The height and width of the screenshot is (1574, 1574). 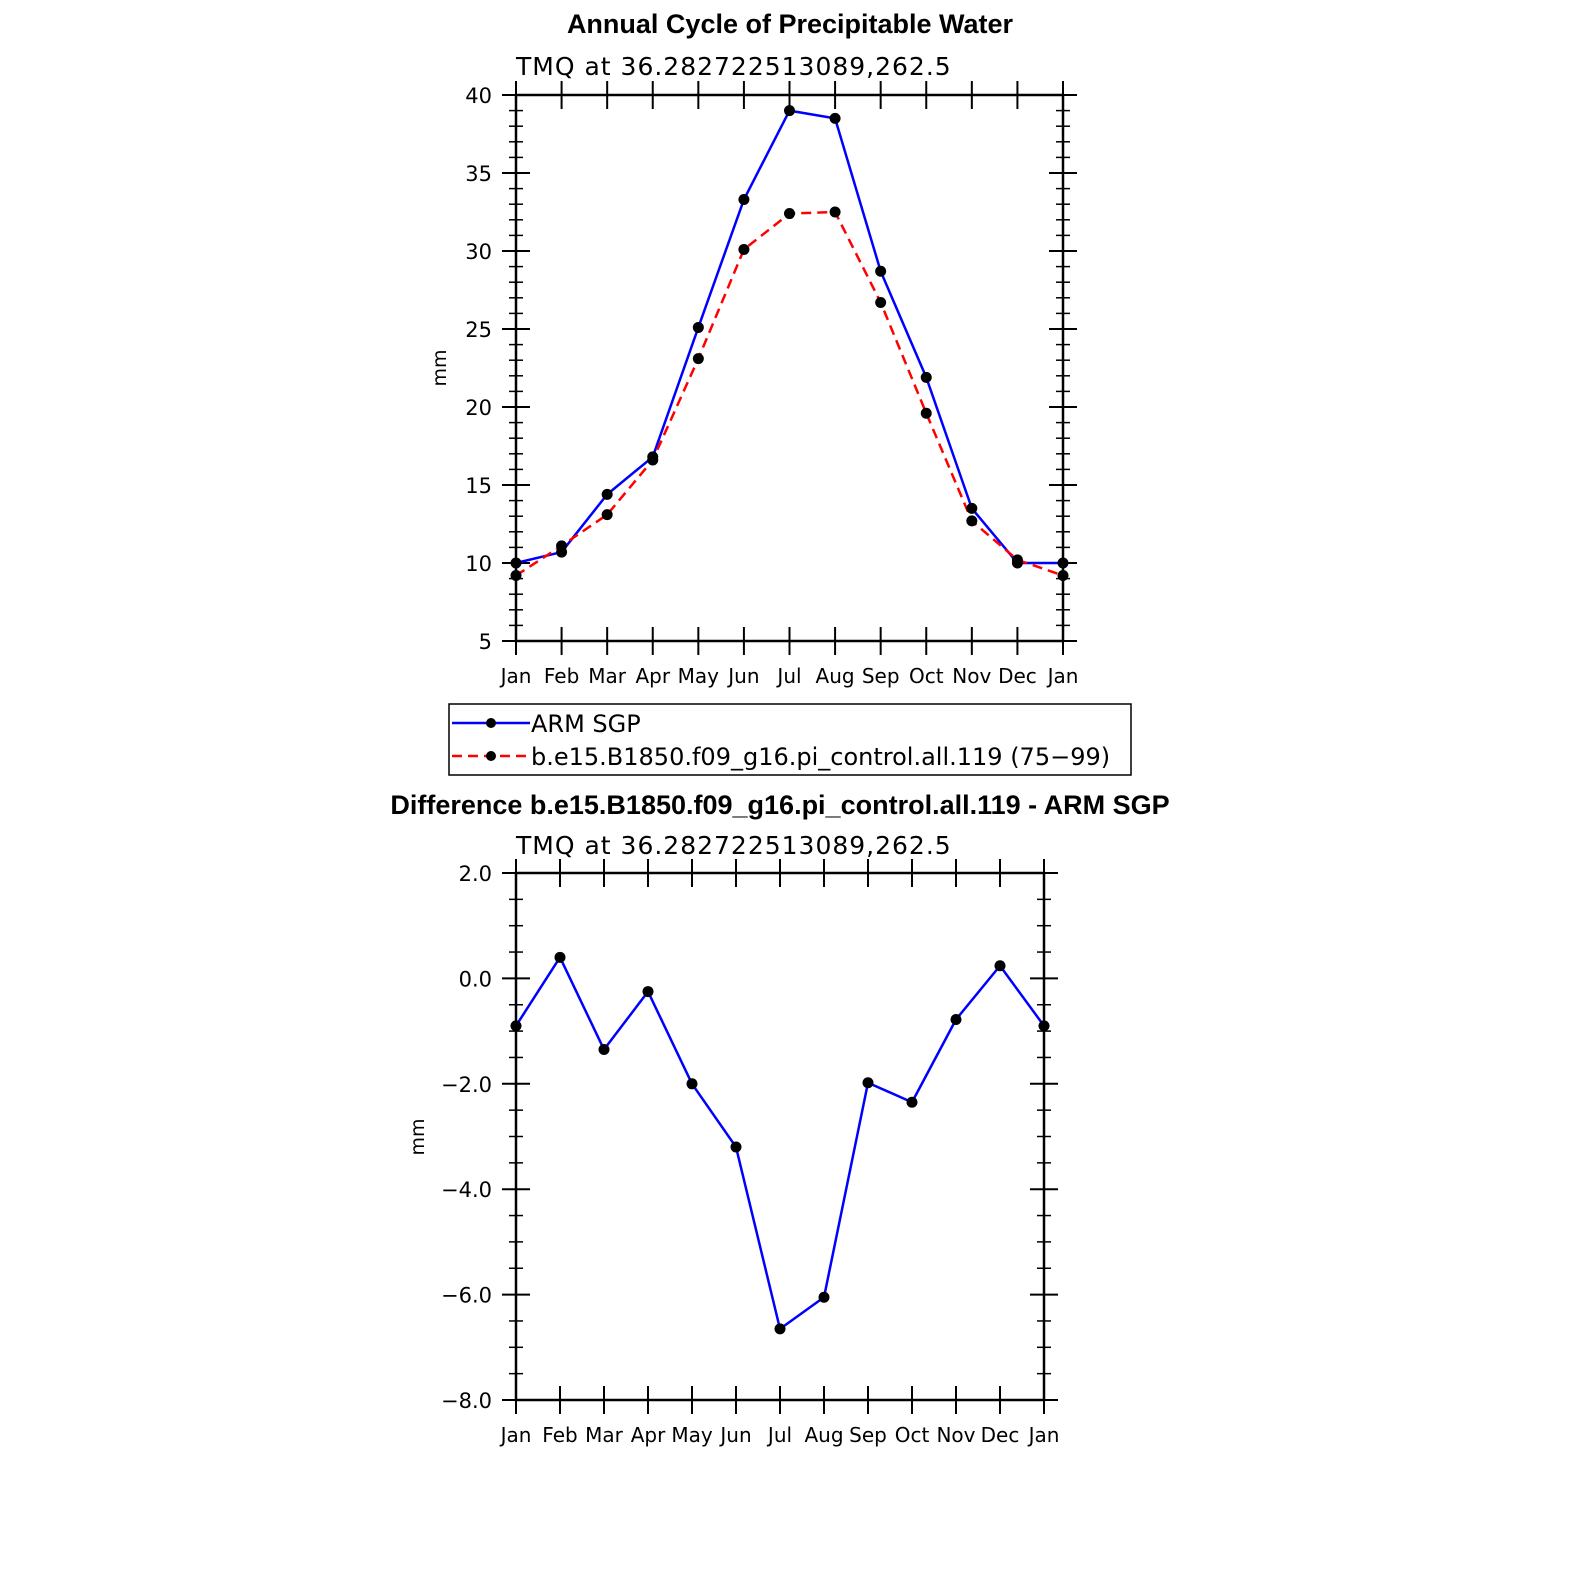 I want to click on legend-box, so click(x=790, y=739).